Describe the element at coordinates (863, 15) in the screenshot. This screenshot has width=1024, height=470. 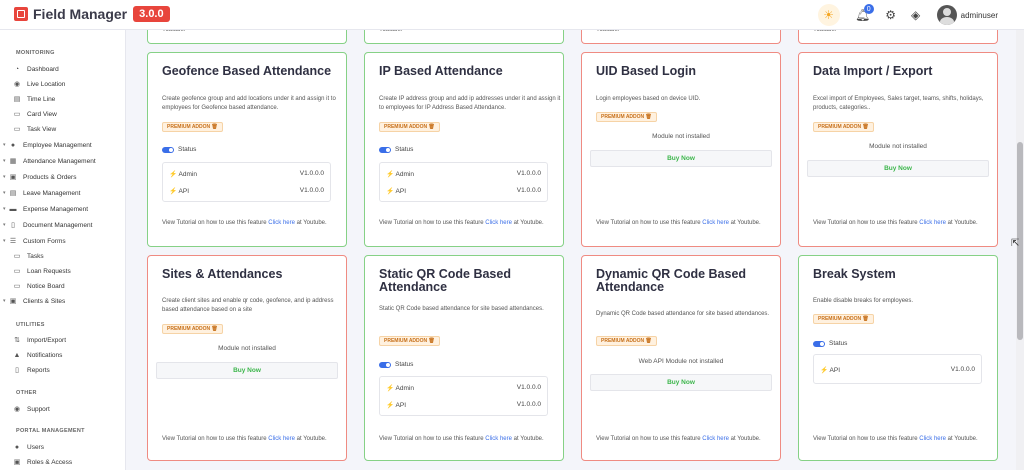
I see `notifications-bell-icon: 🔔︎ 0` at that location.